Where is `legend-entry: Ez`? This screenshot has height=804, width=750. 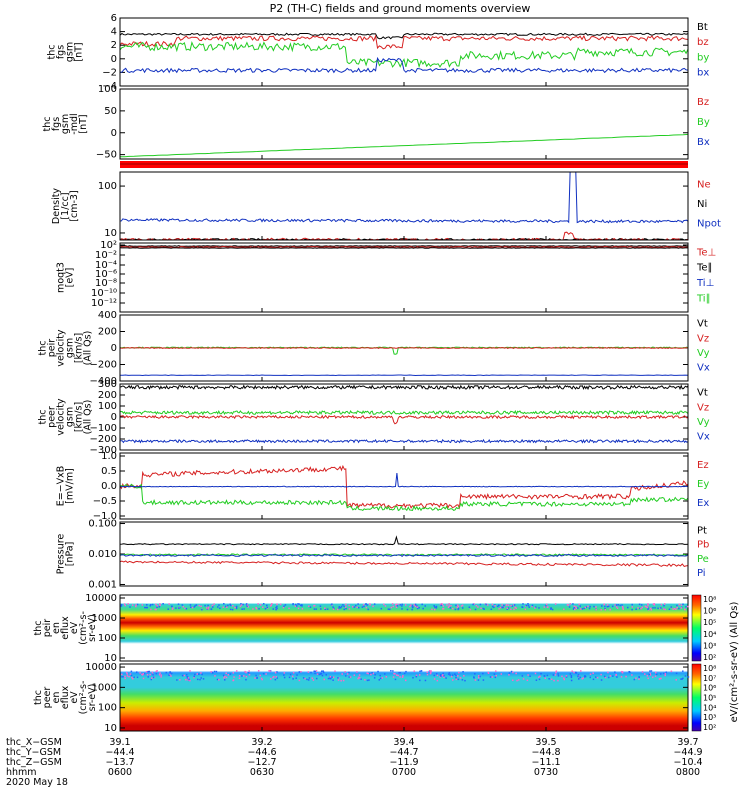
legend-entry: Ez is located at coordinates (703, 465).